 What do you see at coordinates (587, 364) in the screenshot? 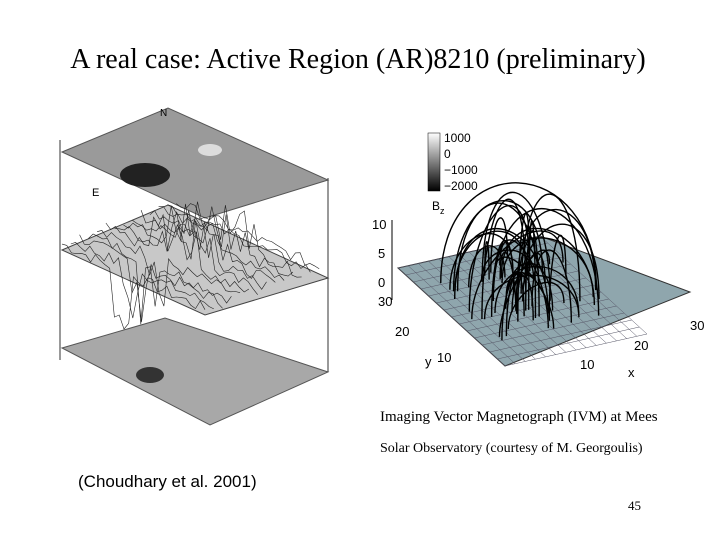
I see `x-tick-label: 10` at bounding box center [587, 364].